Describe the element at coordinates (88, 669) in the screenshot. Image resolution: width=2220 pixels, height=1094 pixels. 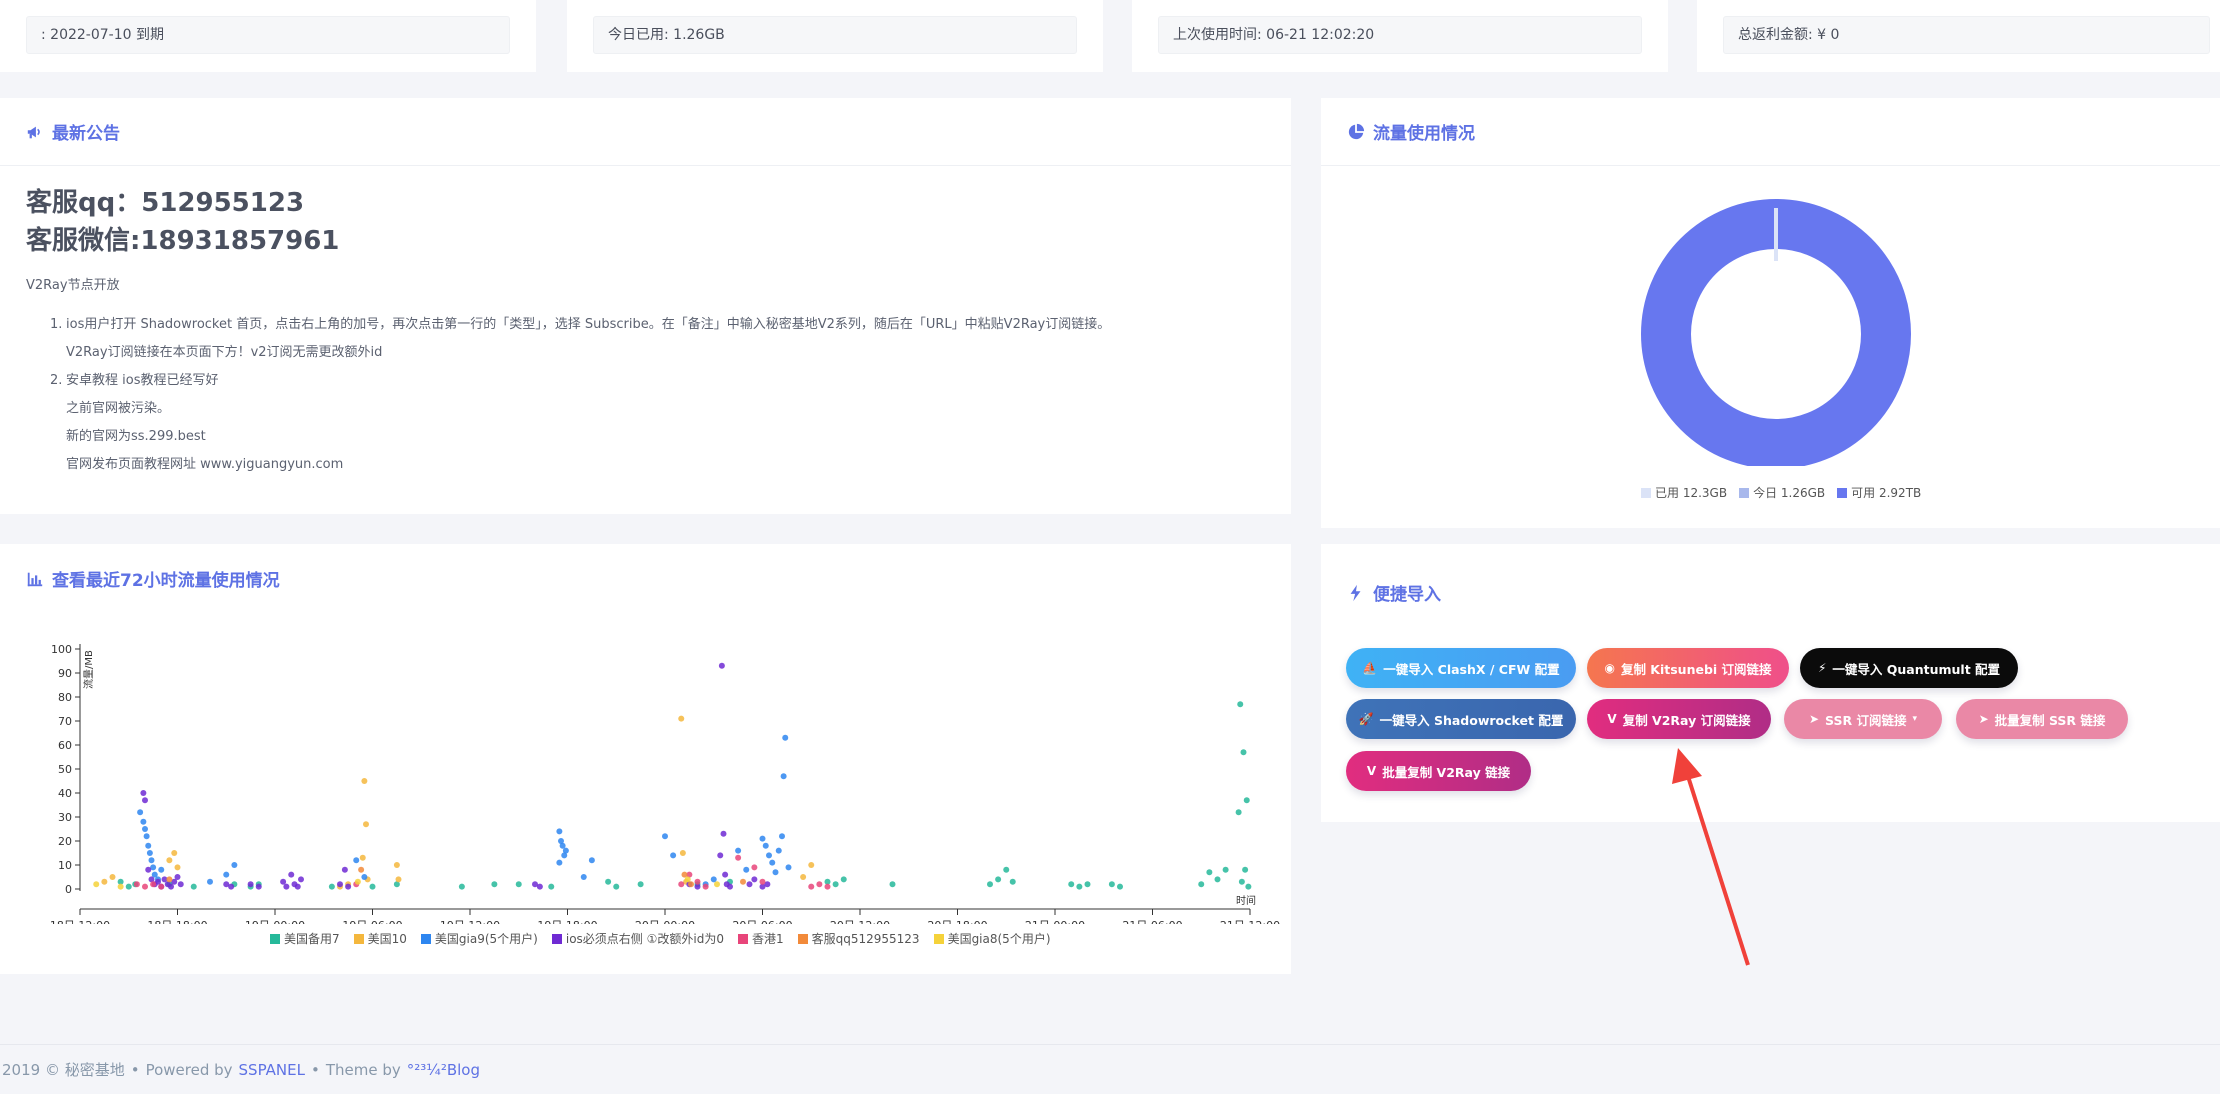
I see `y-axis-label: 流量/MB` at that location.